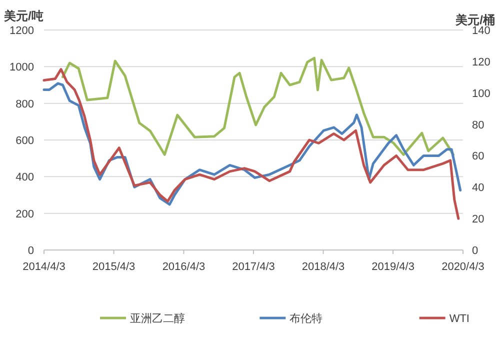 The image size is (499, 338). I want to click on y2-tick-label: 80, so click(478, 125).